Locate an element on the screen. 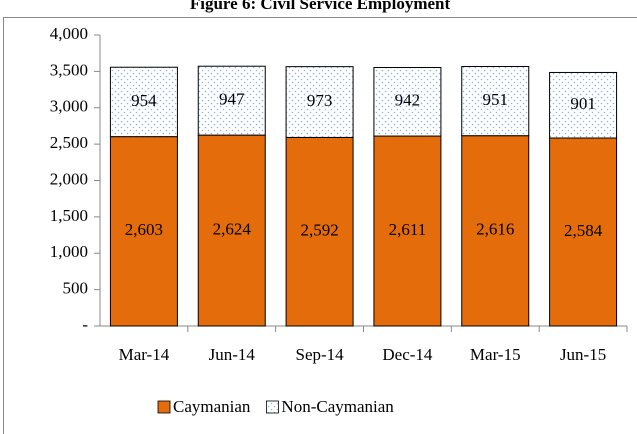  y-tick-label: - is located at coordinates (85, 324).